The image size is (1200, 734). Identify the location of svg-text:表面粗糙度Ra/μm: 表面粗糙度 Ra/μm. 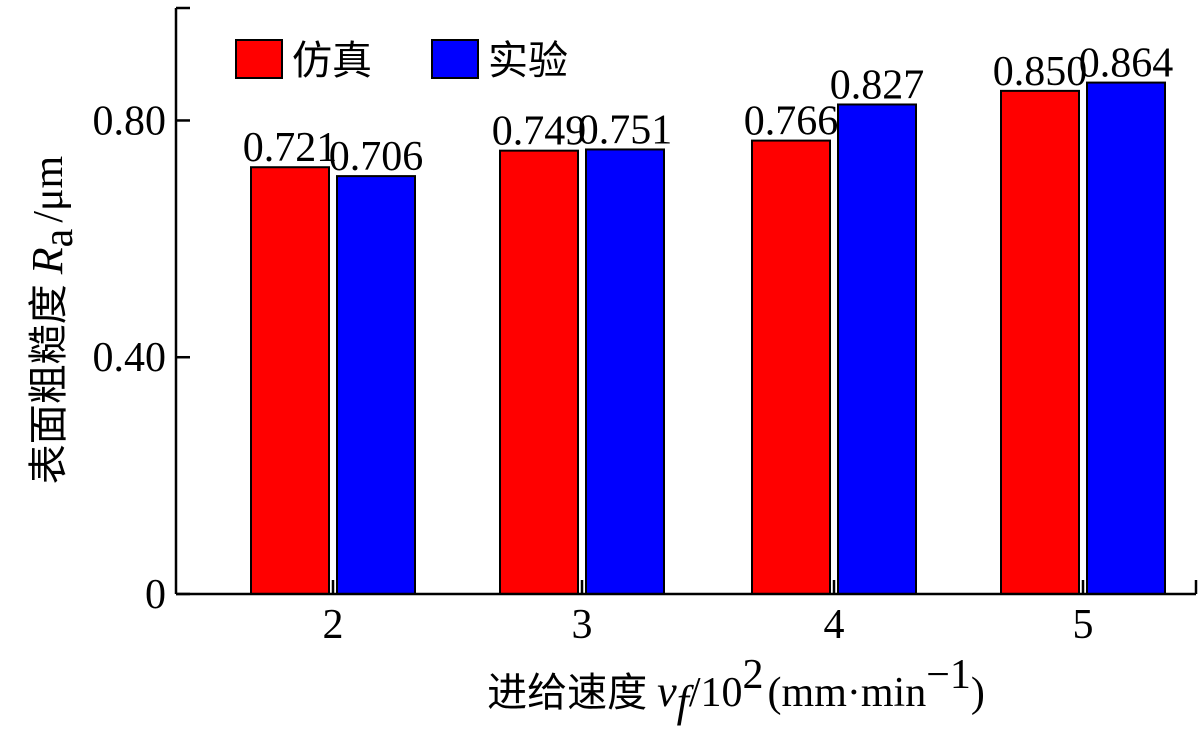
(52, 319).